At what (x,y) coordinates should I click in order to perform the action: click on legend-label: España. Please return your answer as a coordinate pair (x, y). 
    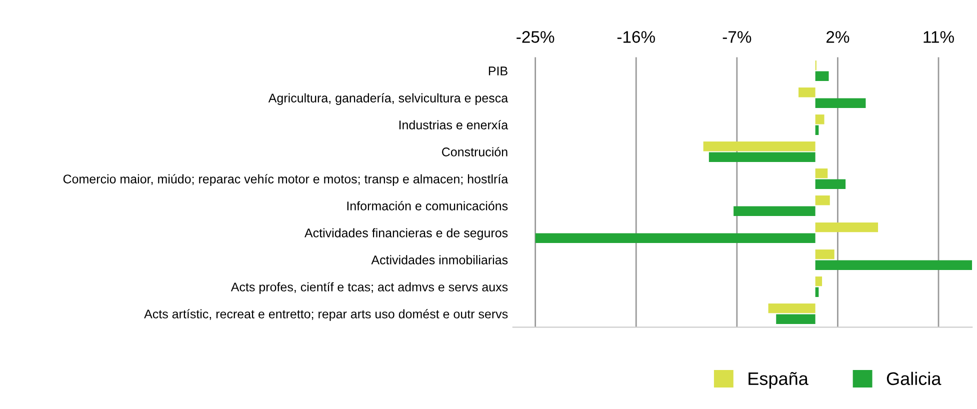
    Looking at the image, I should click on (778, 380).